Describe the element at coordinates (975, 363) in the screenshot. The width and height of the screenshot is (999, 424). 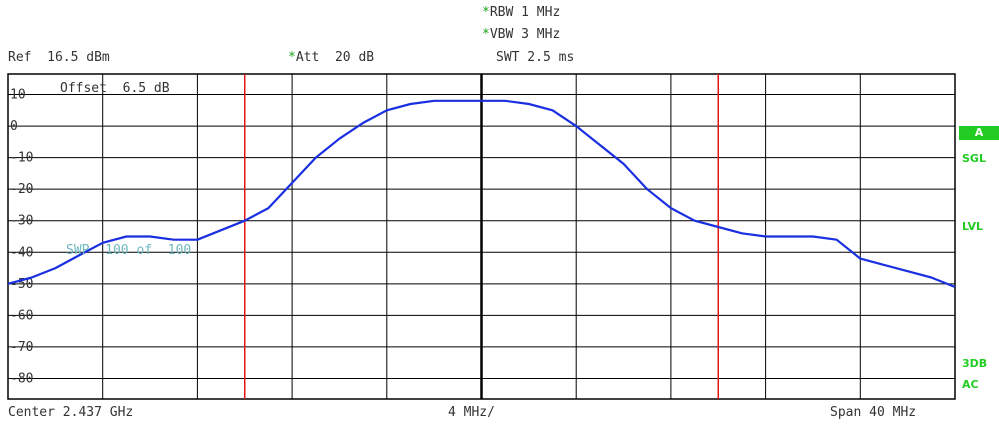
I see `3db-indicator: 3DB` at that location.